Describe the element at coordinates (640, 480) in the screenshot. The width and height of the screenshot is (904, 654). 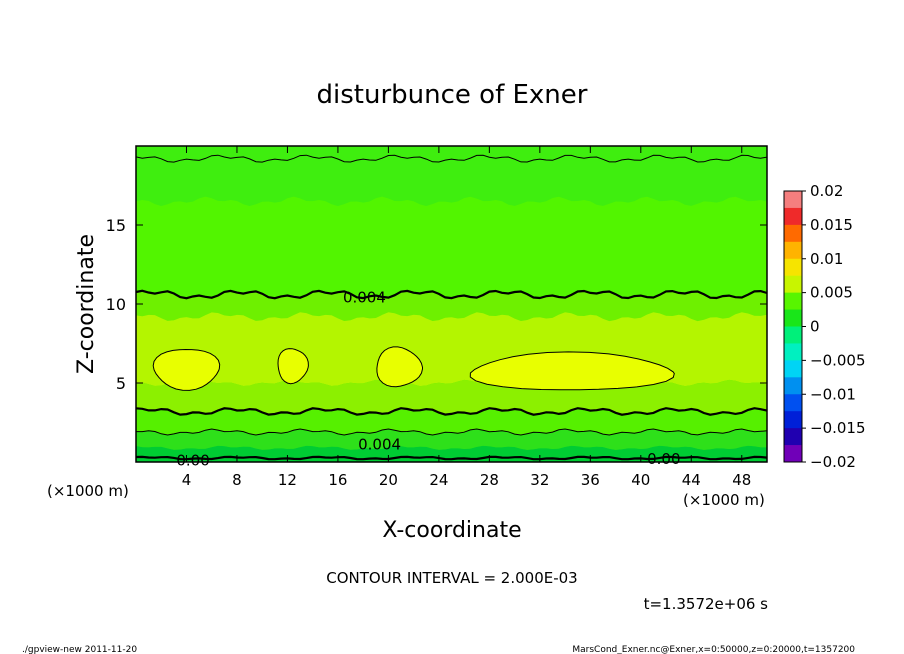
I see `x-tick-label: 40` at that location.